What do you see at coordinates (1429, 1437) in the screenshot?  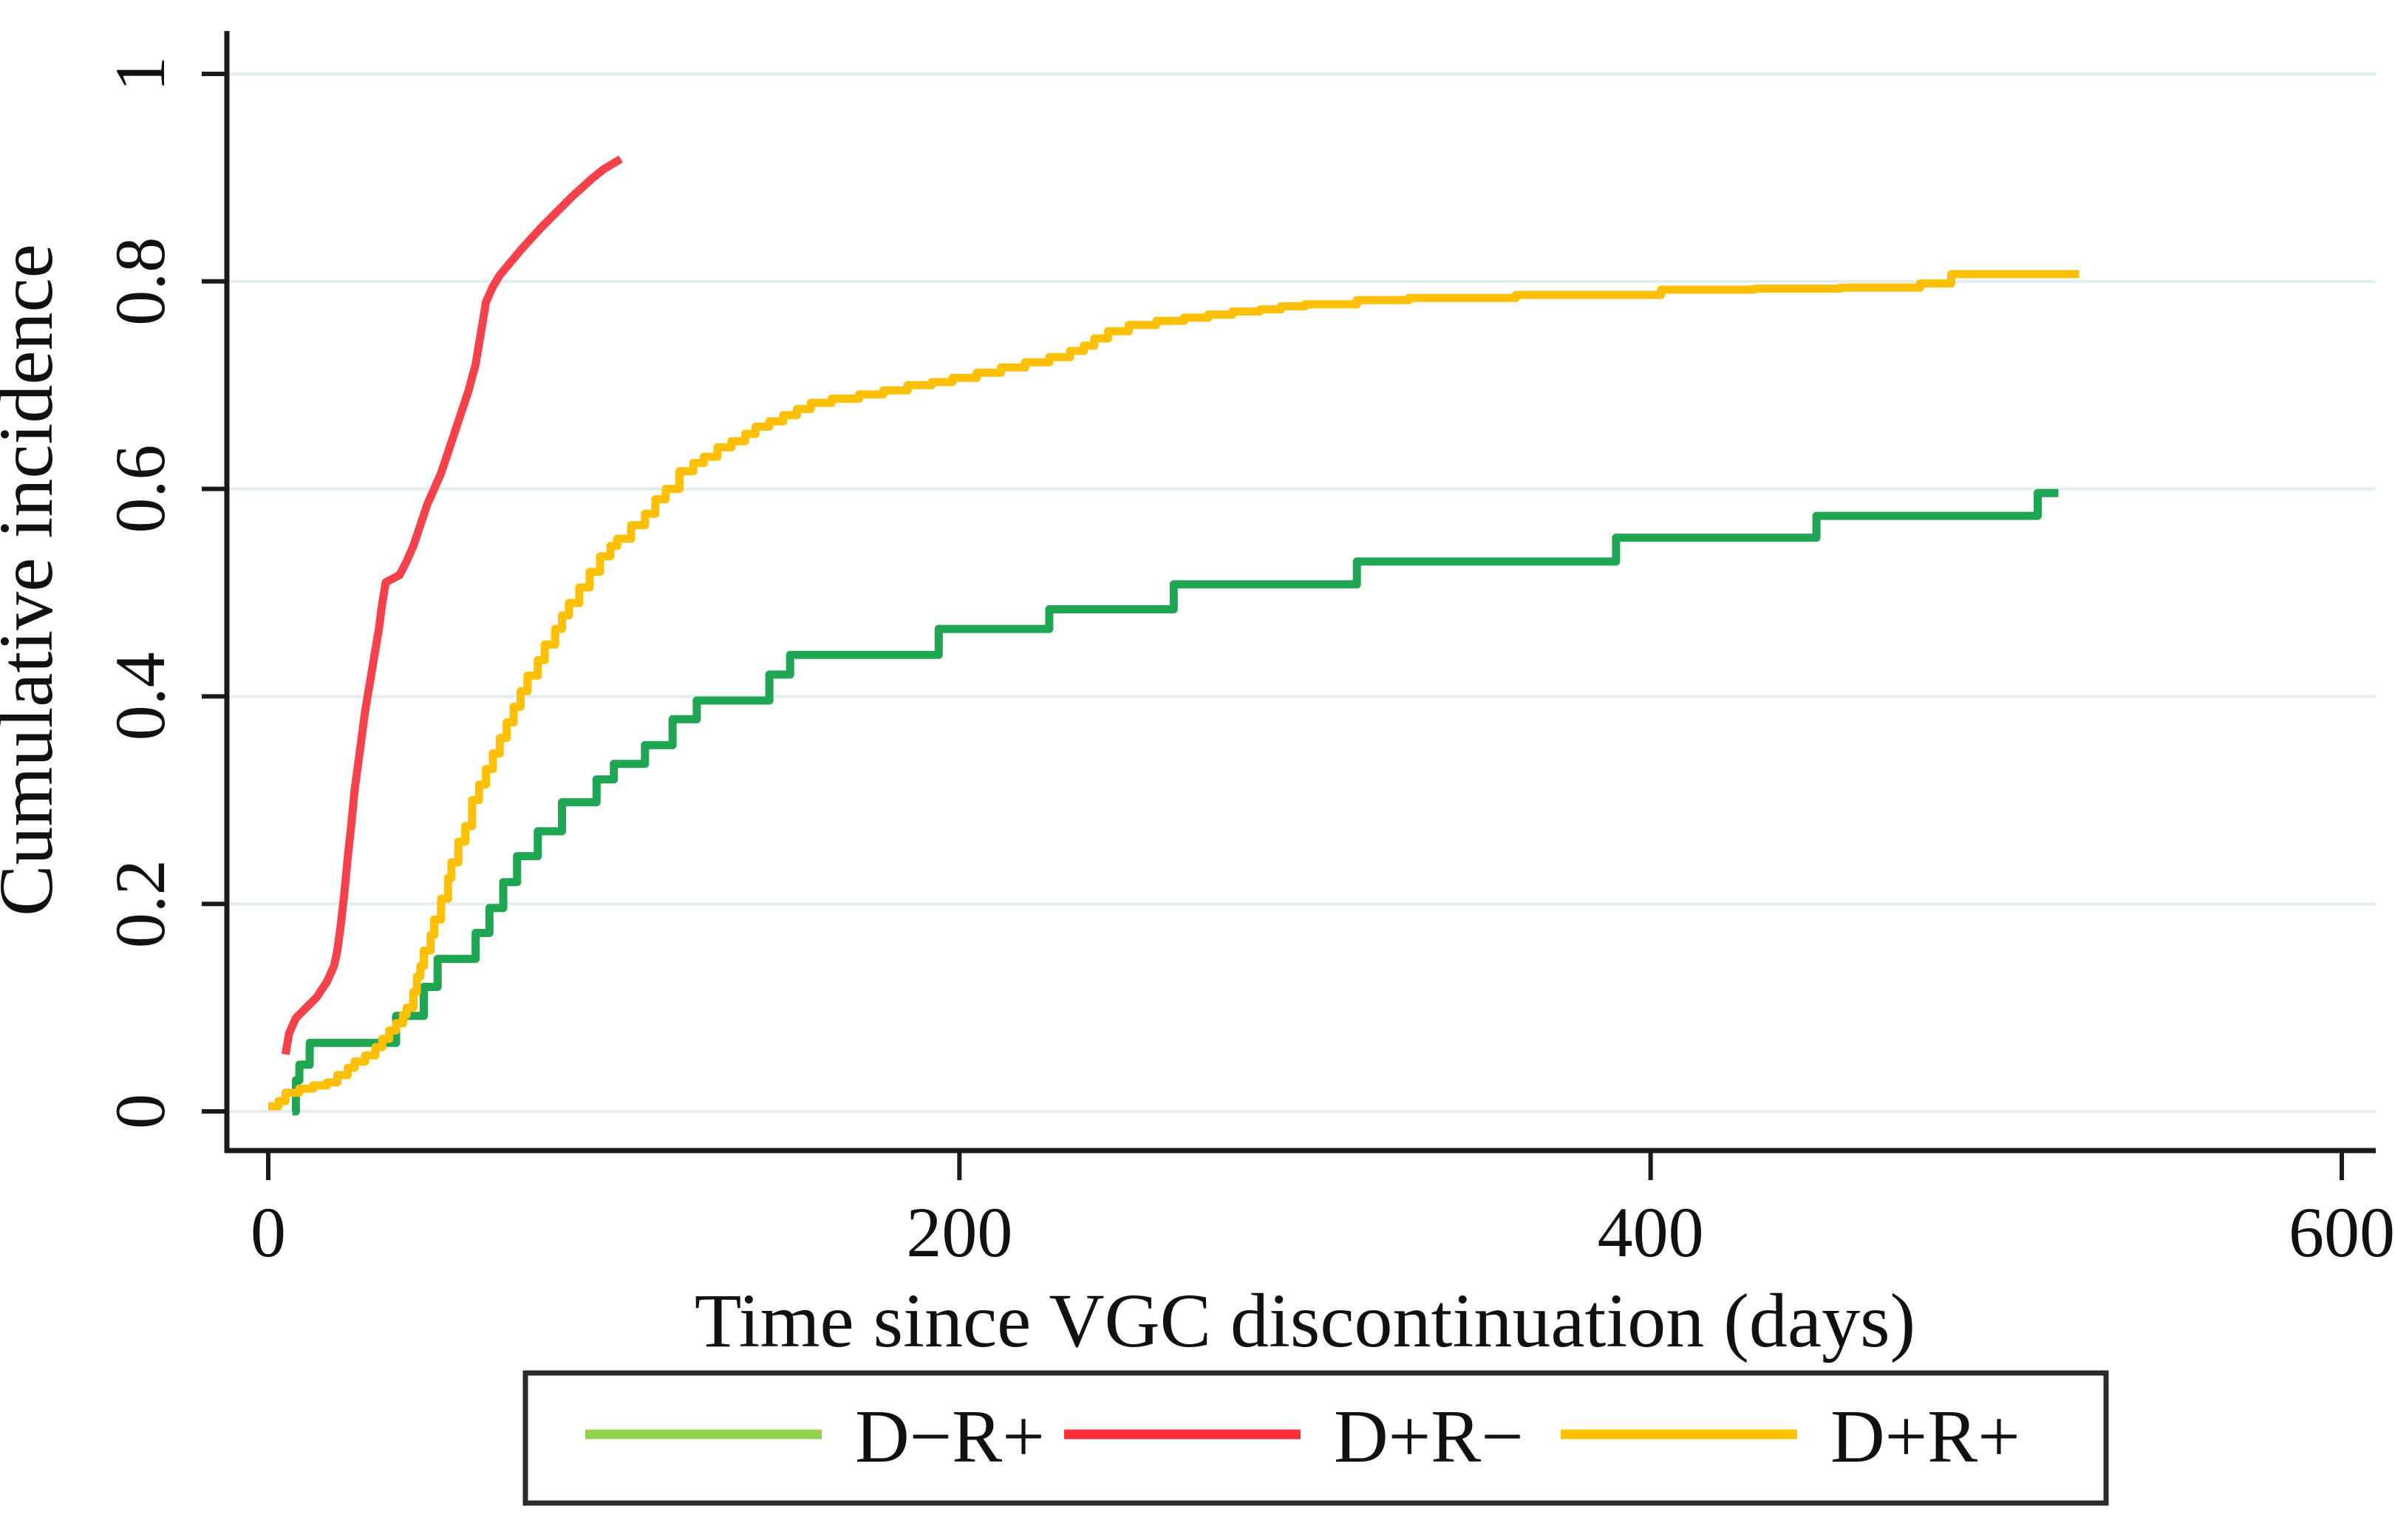 I see `legend-item-label: D+R−` at bounding box center [1429, 1437].